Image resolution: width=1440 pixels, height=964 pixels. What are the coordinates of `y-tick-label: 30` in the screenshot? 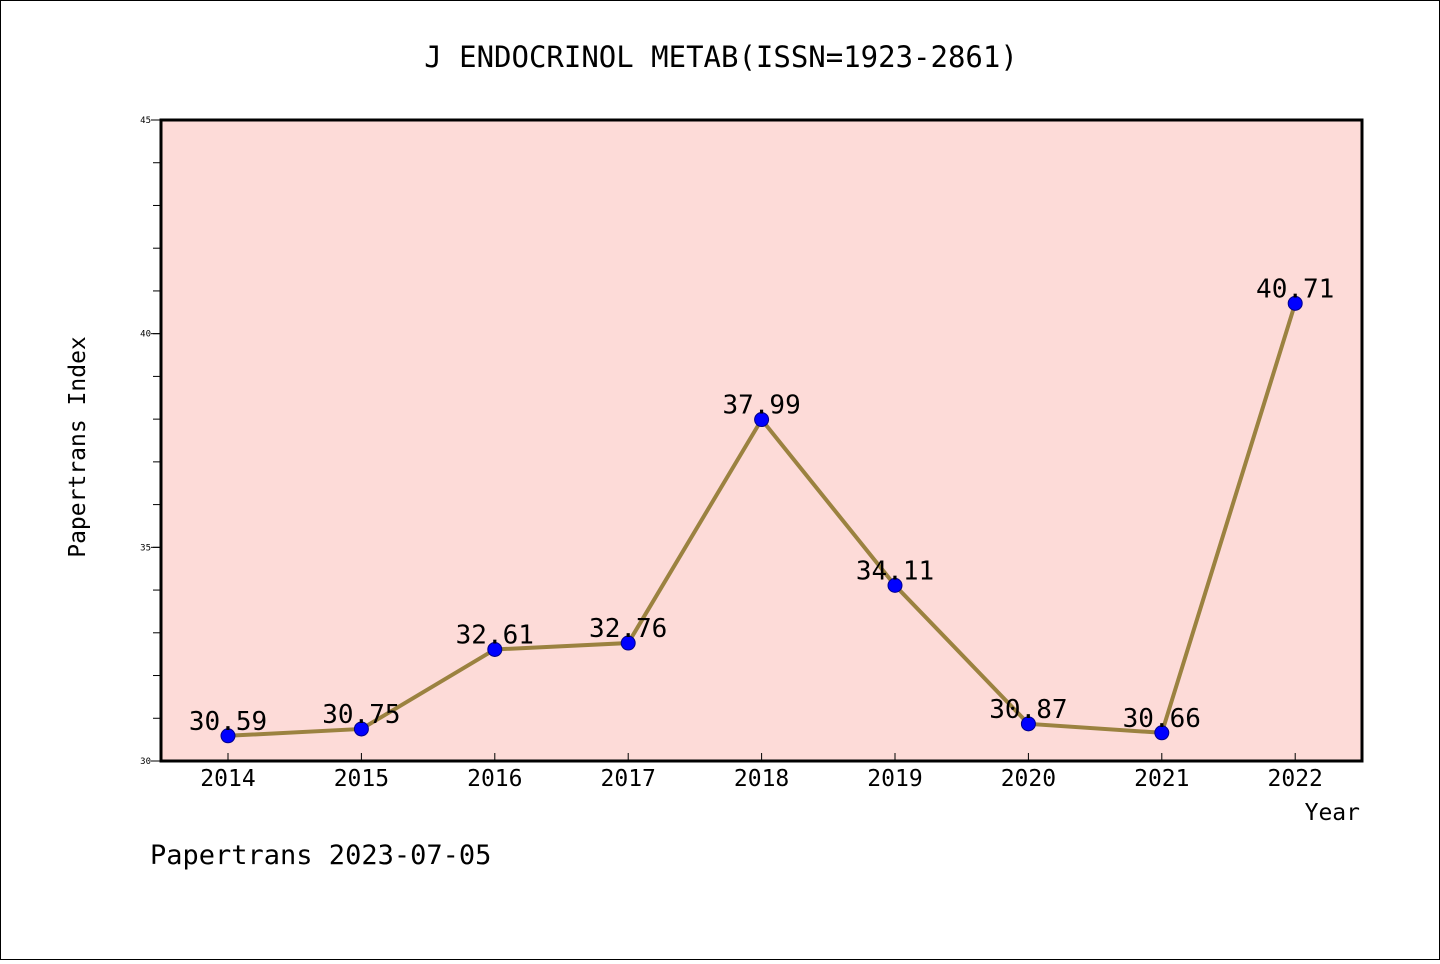 It's located at (145, 762).